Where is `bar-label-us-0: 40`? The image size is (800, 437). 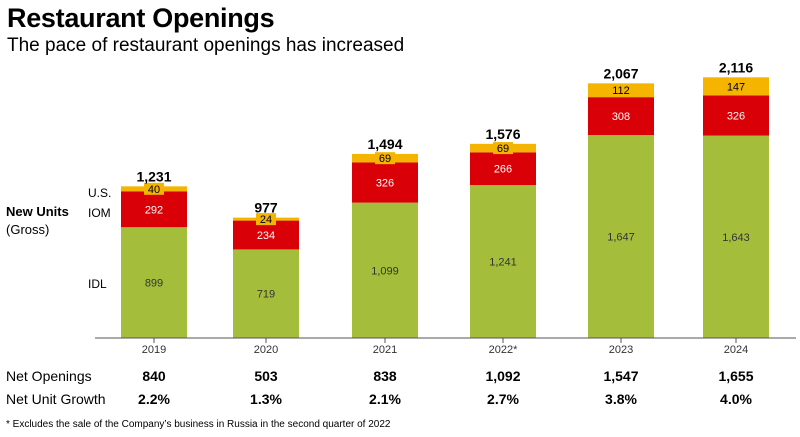
bar-label-us-0: 40 is located at coordinates (154, 190).